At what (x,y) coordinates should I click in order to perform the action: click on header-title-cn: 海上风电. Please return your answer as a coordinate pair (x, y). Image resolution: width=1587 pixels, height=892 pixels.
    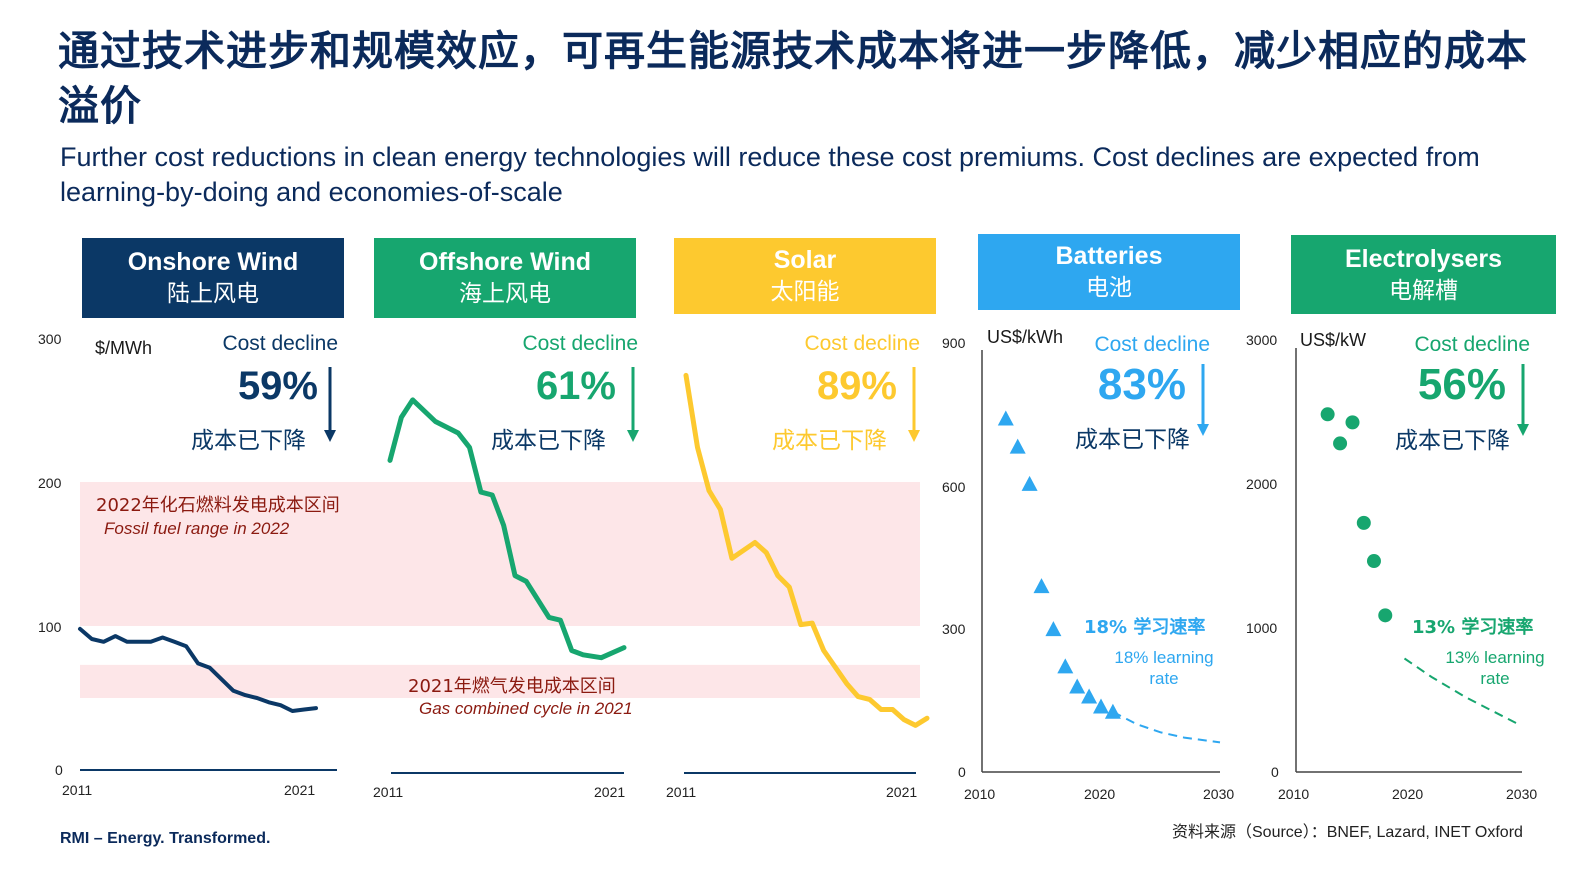
    Looking at the image, I should click on (505, 294).